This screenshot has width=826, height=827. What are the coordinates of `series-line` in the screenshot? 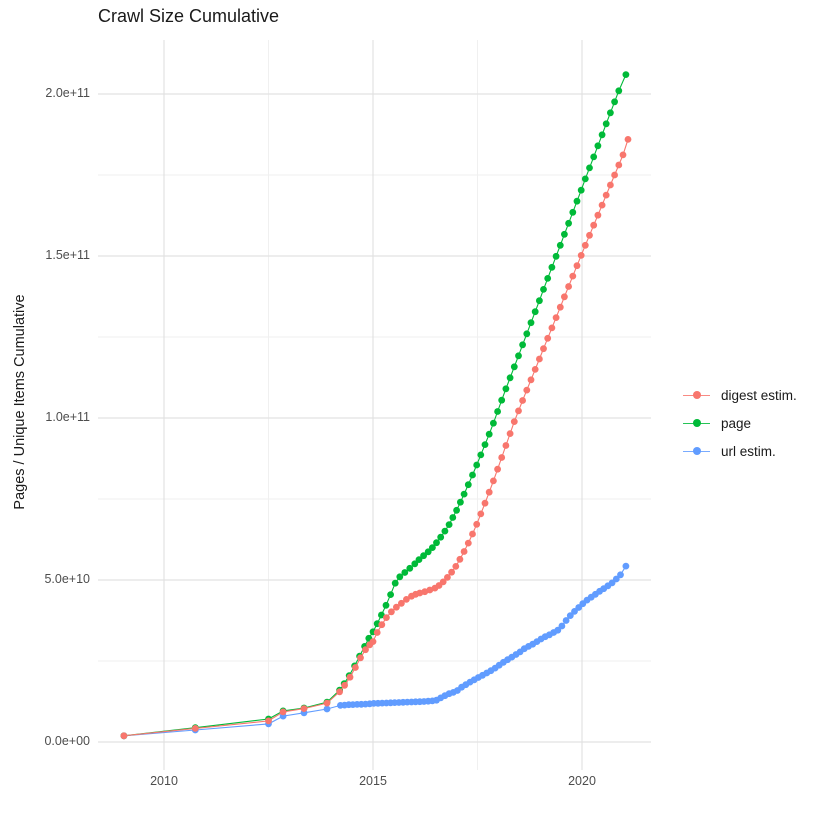 It's located at (375, 651).